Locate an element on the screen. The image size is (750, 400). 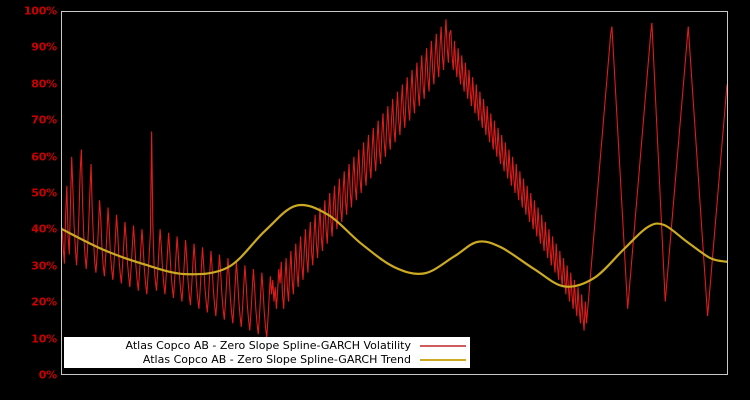
y-tick-0: 0% is located at coordinates (47, 375).